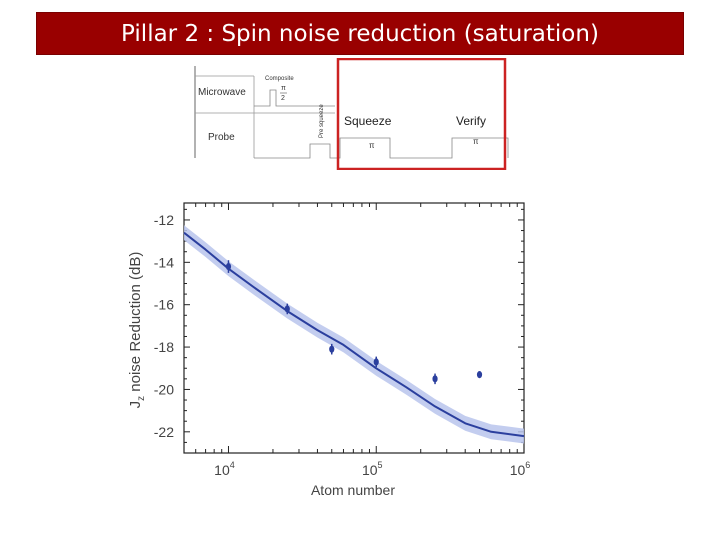 This screenshot has width=720, height=540. I want to click on row-label-probe: Probe, so click(221, 137).